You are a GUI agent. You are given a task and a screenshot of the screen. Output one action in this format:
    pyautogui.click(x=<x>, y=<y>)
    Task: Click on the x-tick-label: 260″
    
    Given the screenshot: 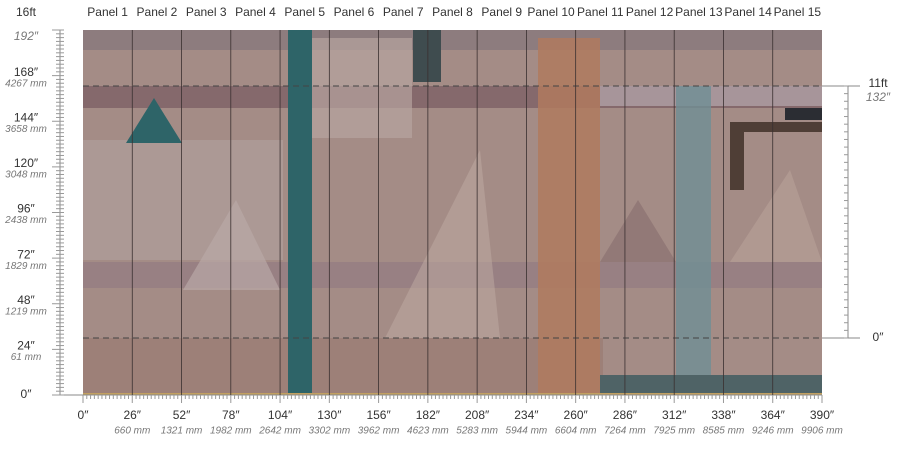 What is the action you would take?
    pyautogui.click(x=576, y=415)
    